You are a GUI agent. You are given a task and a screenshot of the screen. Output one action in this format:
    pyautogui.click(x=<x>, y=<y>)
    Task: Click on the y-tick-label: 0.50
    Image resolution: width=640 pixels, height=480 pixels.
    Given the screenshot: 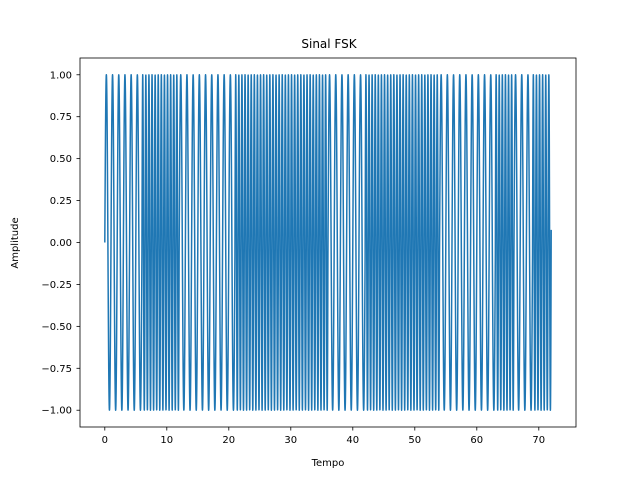 What is the action you would take?
    pyautogui.click(x=61, y=159)
    